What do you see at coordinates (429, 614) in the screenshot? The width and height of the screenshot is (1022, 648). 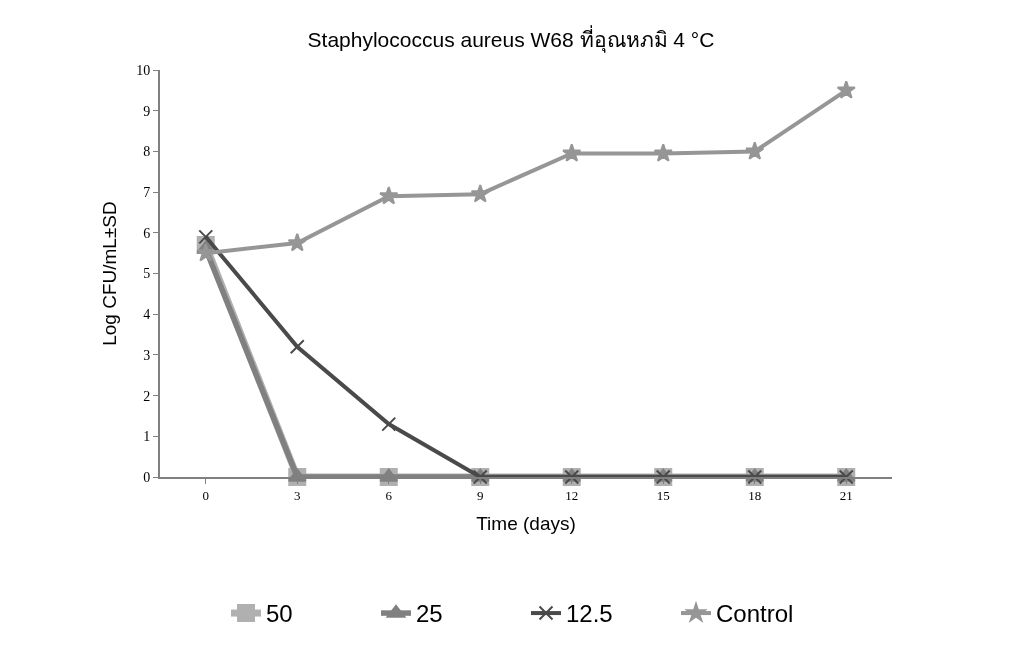 I see `legend-label: 25` at bounding box center [429, 614].